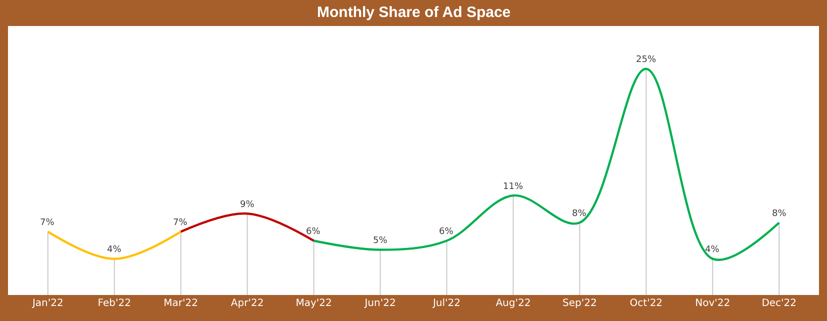  Describe the element at coordinates (579, 303) in the screenshot. I see `x-tick-label: Sep'22` at that location.